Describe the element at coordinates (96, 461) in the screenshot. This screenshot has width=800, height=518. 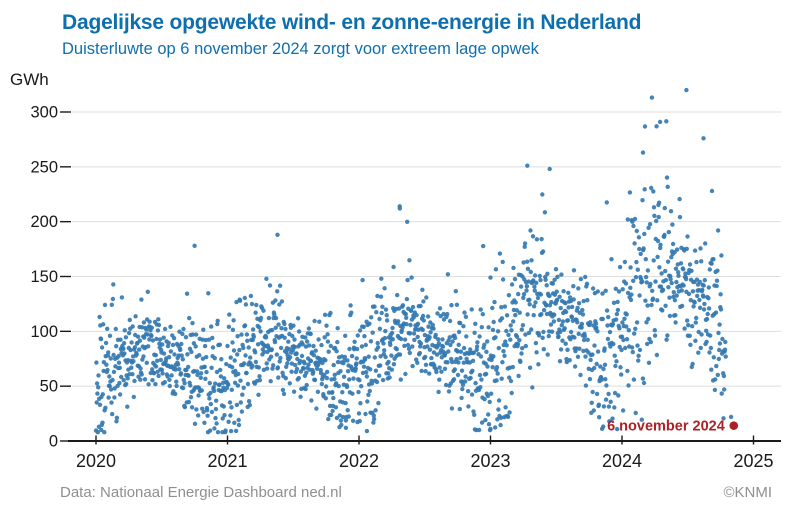
I see `x-tick-label: 2020` at that location.